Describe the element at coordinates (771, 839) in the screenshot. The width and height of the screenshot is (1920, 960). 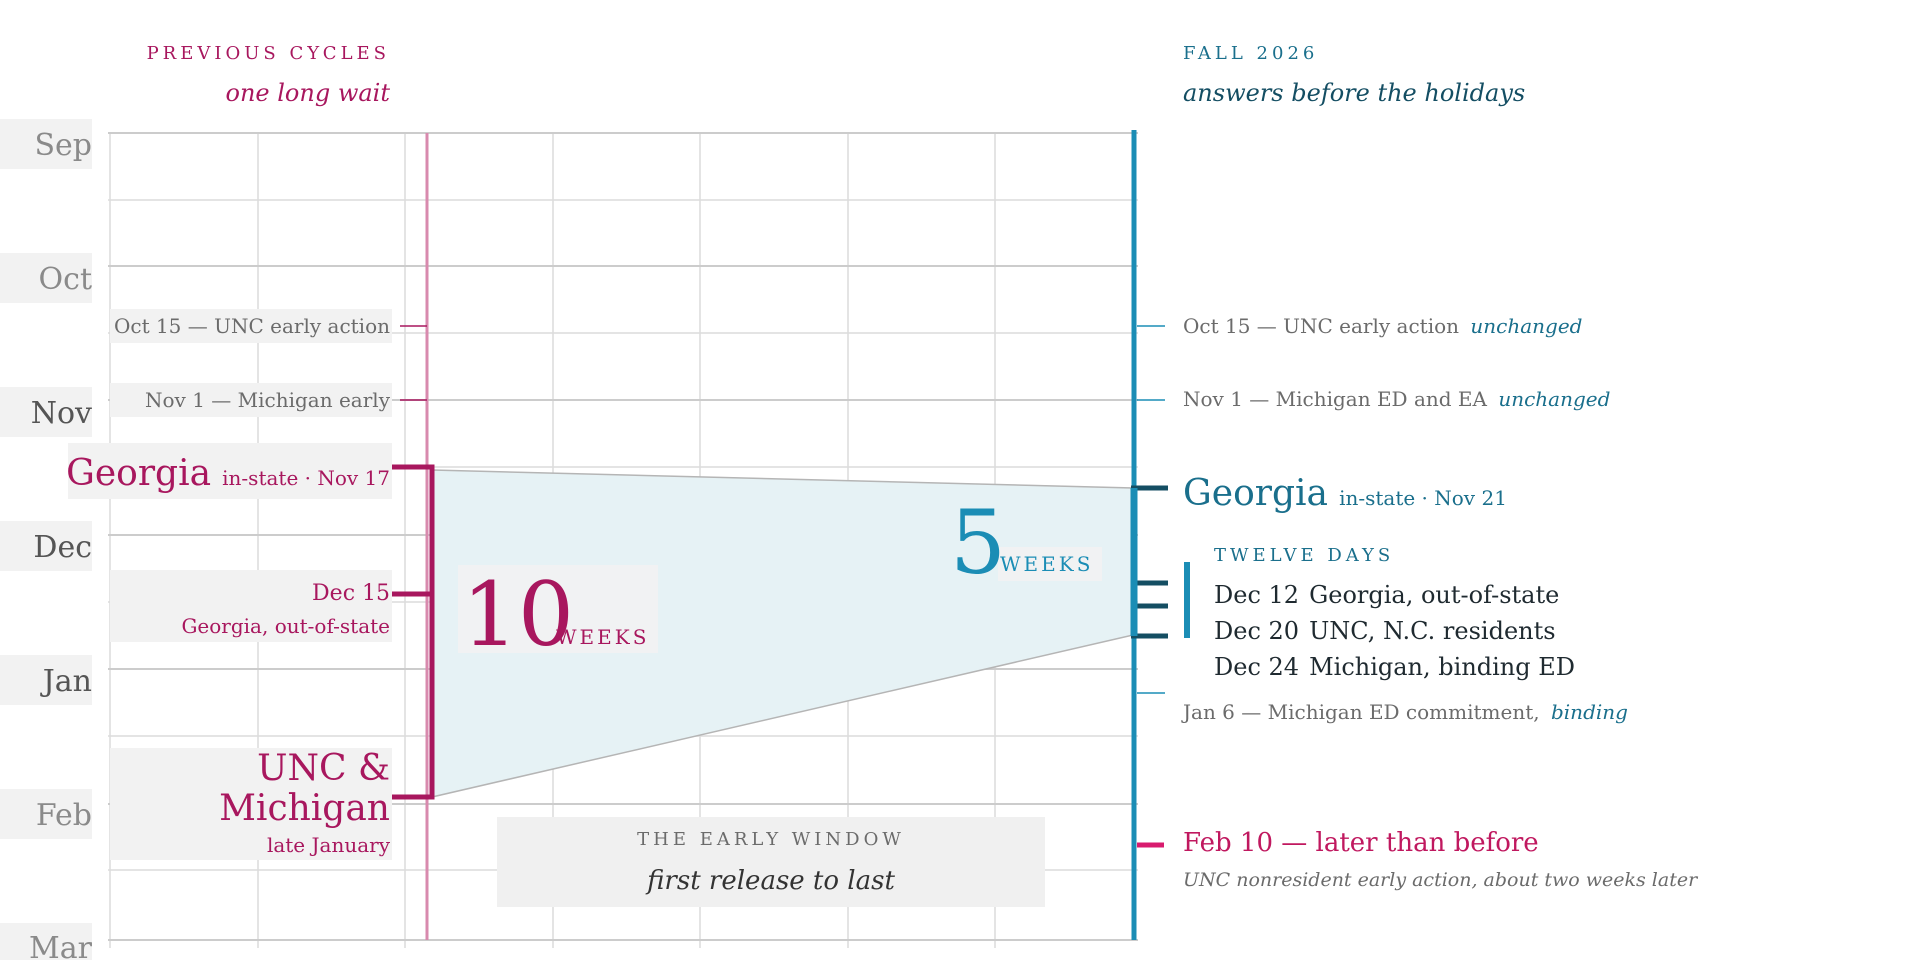
I see `early-window-title: THE EARLY WINDOW` at that location.